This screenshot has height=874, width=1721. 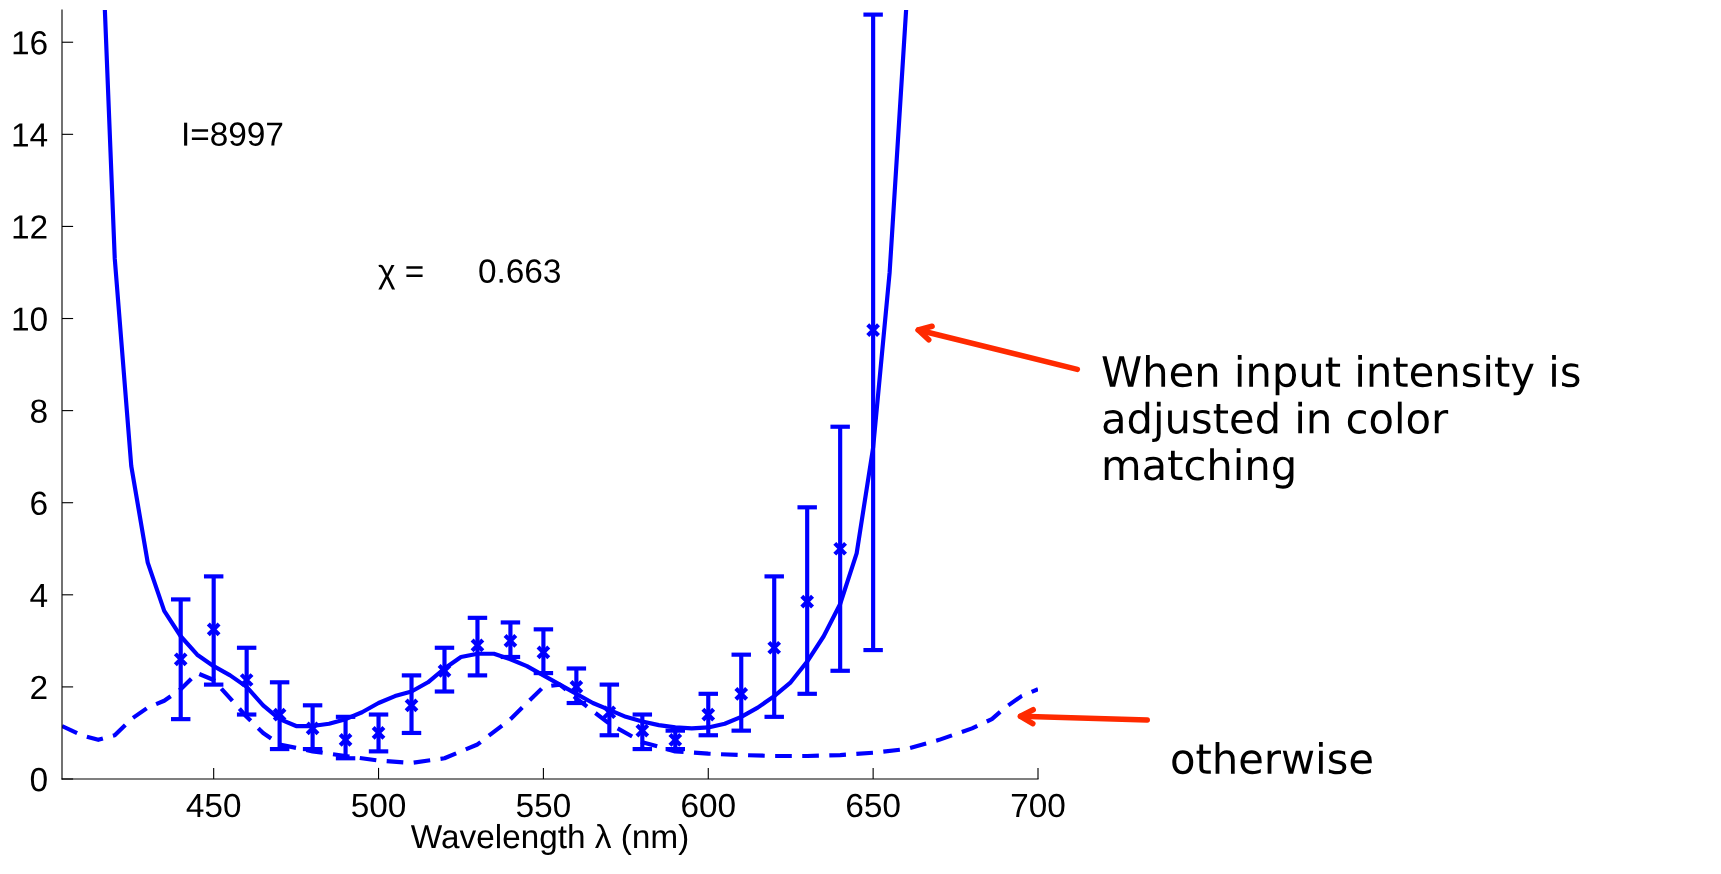 I want to click on y-tick-label: 4, so click(x=39, y=595).